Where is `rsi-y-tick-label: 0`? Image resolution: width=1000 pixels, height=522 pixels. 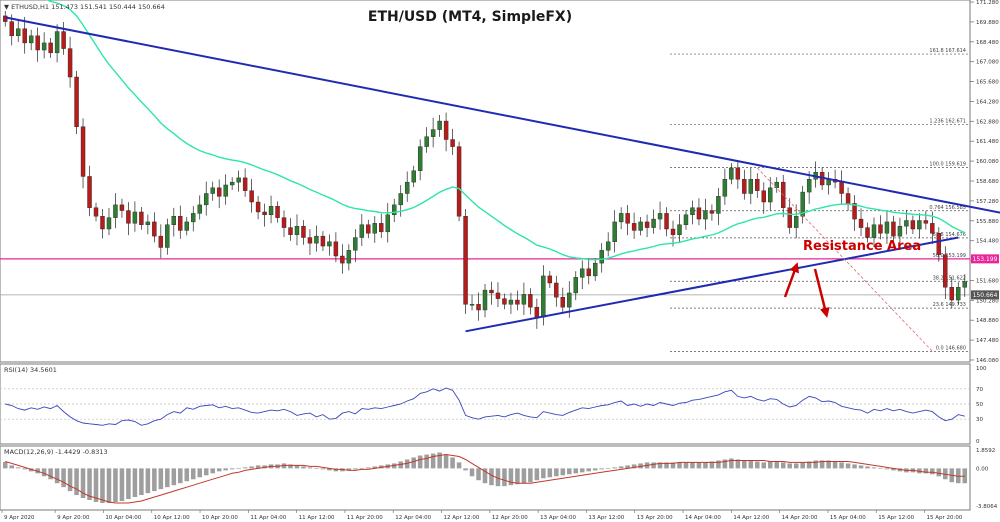 rsi-y-tick-label: 0 is located at coordinates (978, 442).